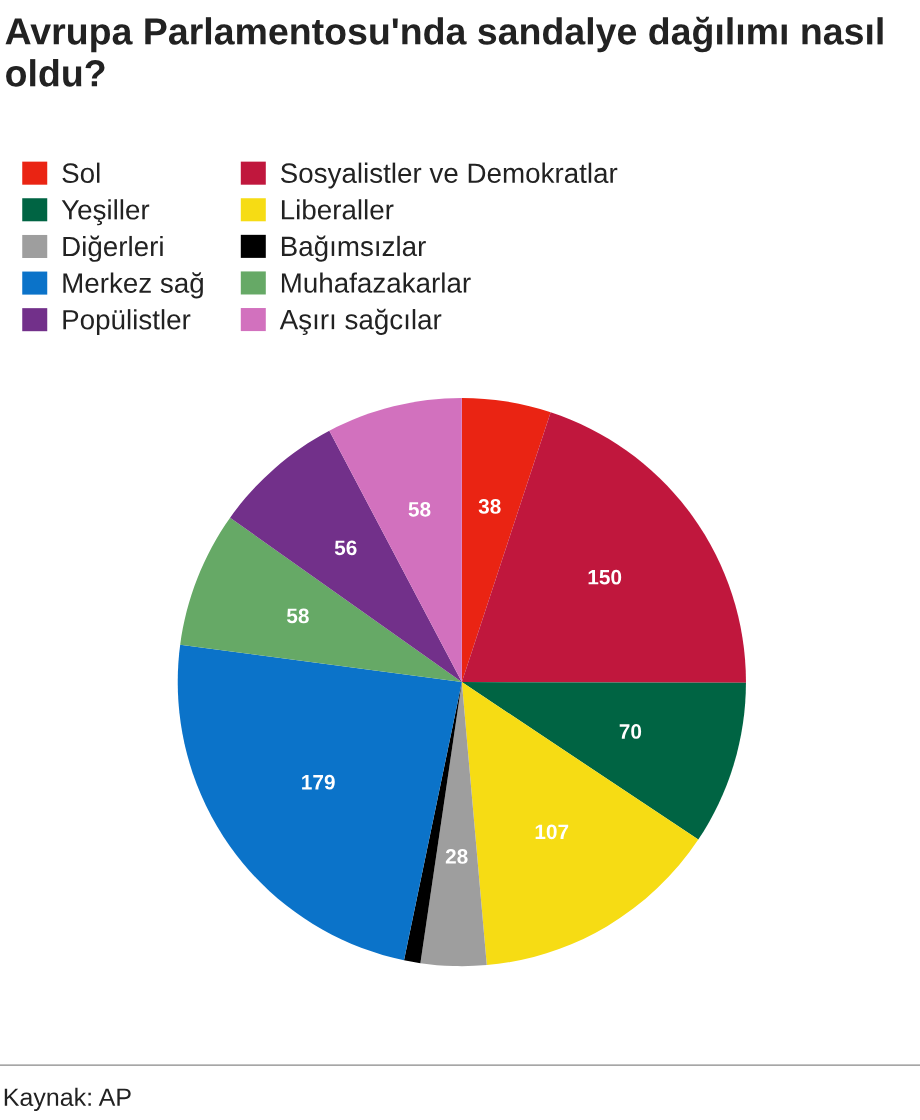  What do you see at coordinates (133, 285) in the screenshot?
I see `legend-label: Merkez sağ` at bounding box center [133, 285].